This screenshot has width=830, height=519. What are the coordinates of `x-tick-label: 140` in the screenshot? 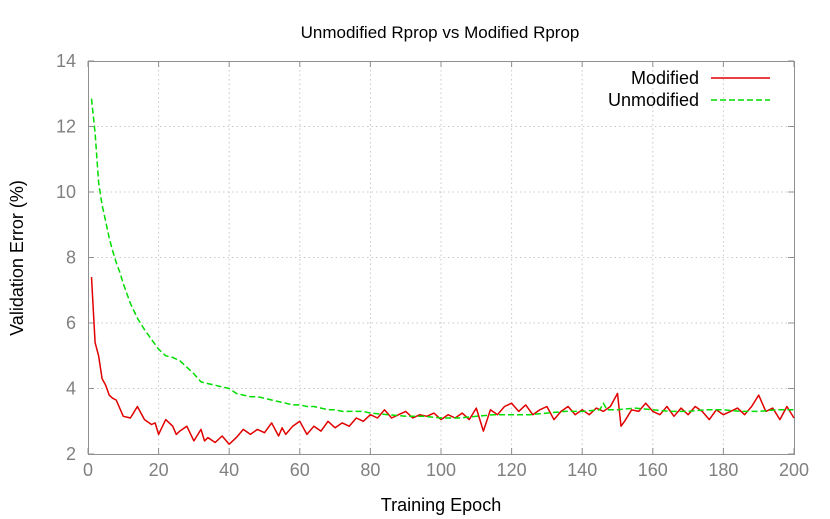 It's located at (582, 470).